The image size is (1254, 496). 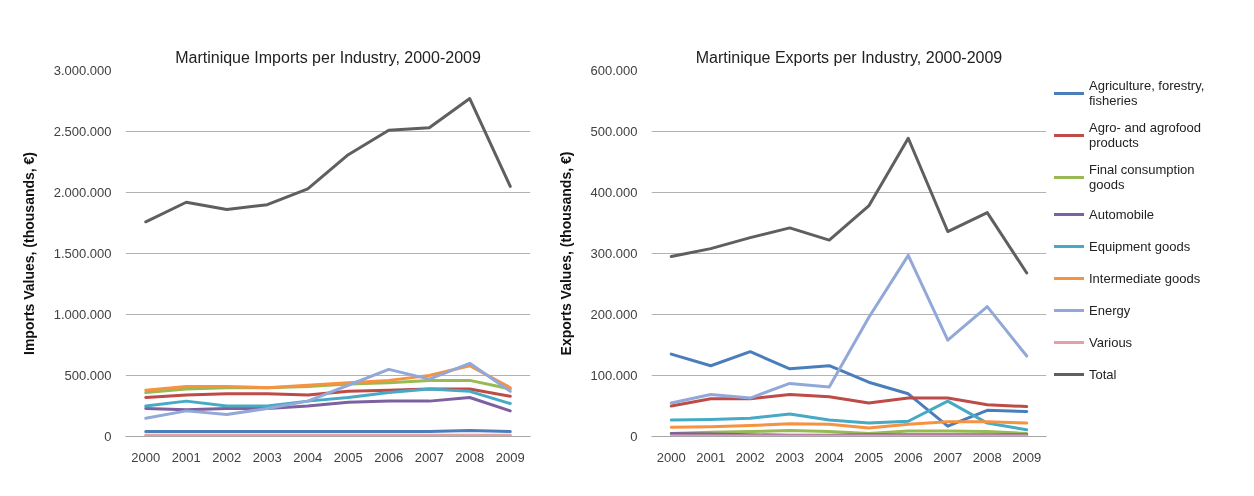 What do you see at coordinates (82, 131) in the screenshot?
I see `y-tick-label: 2.500.000` at bounding box center [82, 131].